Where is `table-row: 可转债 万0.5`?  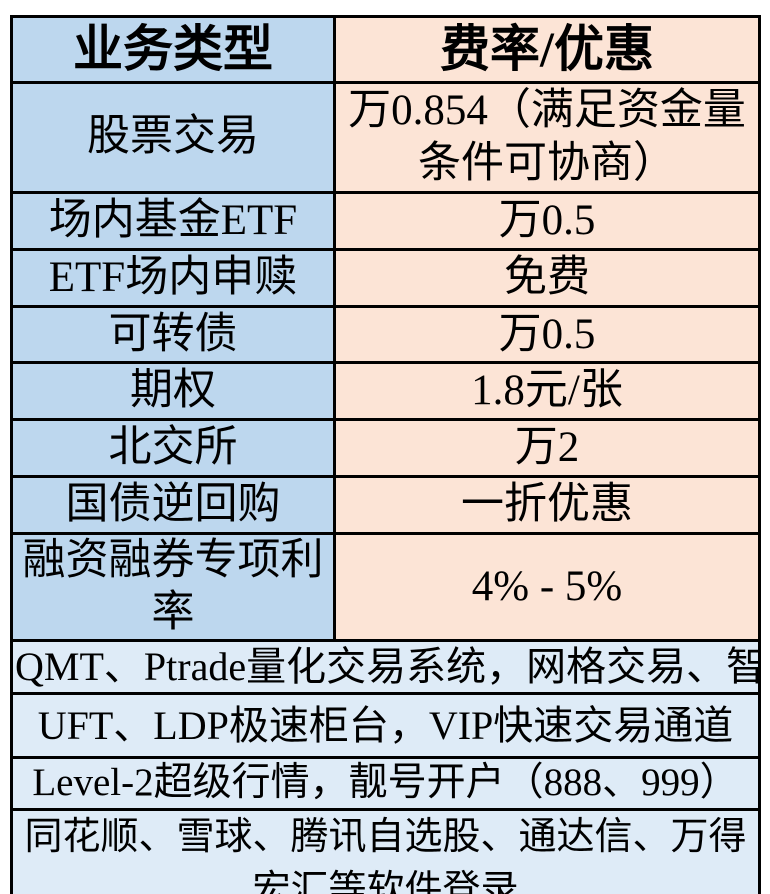 table-row: 可转债 万0.5 is located at coordinates (385, 334).